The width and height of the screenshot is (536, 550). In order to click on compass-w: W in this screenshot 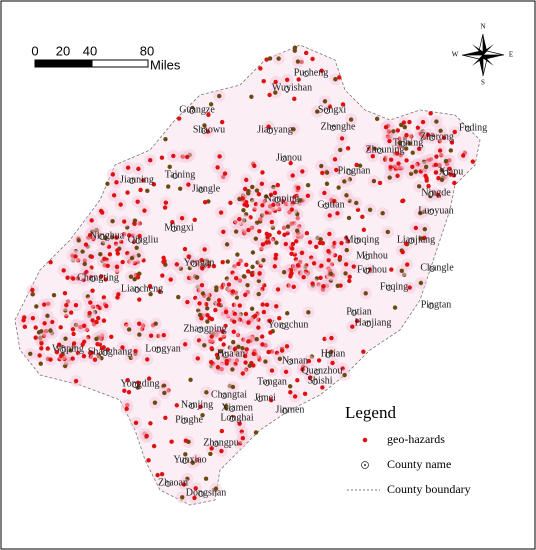, I will do `click(455, 55)`.